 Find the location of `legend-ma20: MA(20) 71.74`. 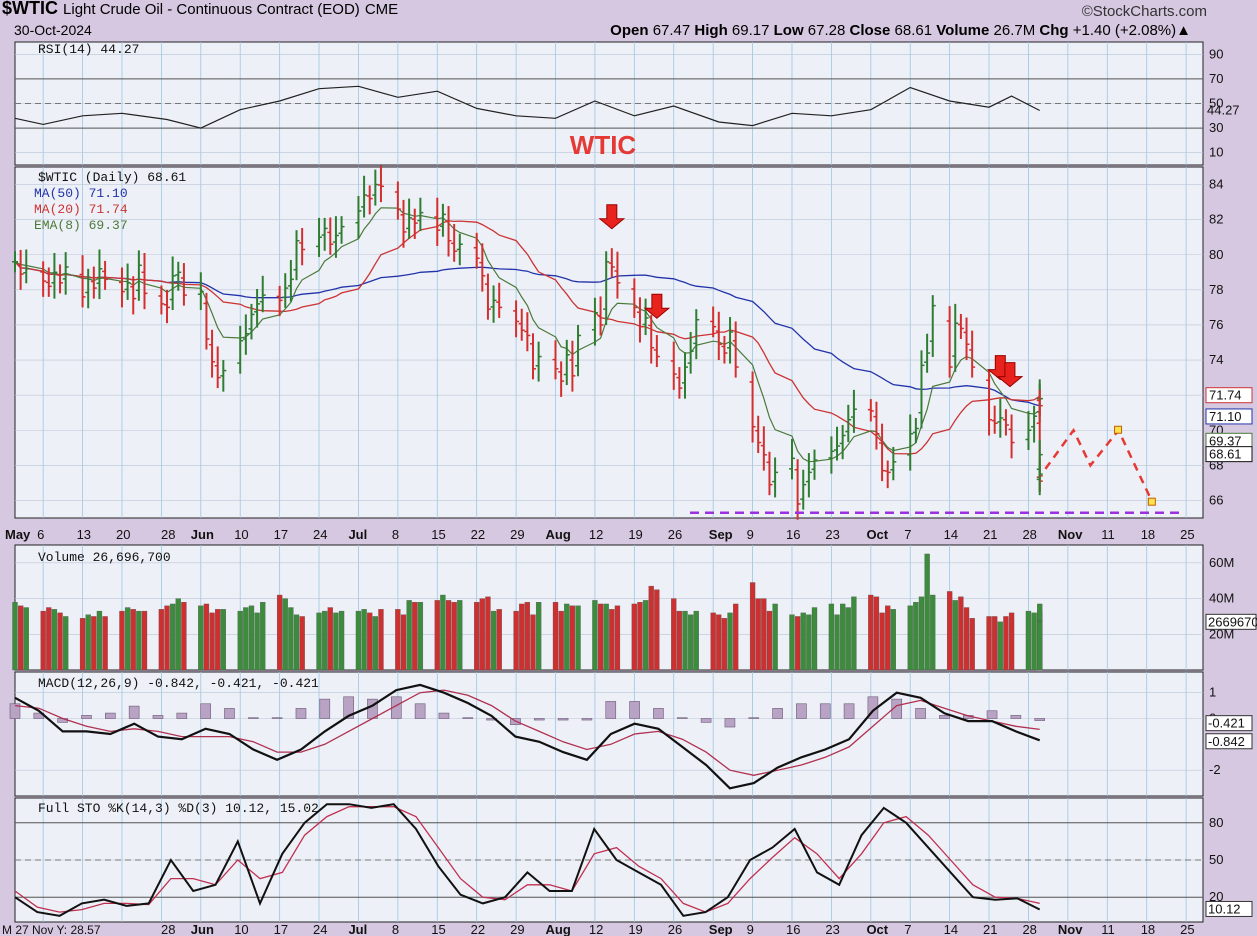

legend-ma20: MA(20) 71.74 is located at coordinates (81, 209).